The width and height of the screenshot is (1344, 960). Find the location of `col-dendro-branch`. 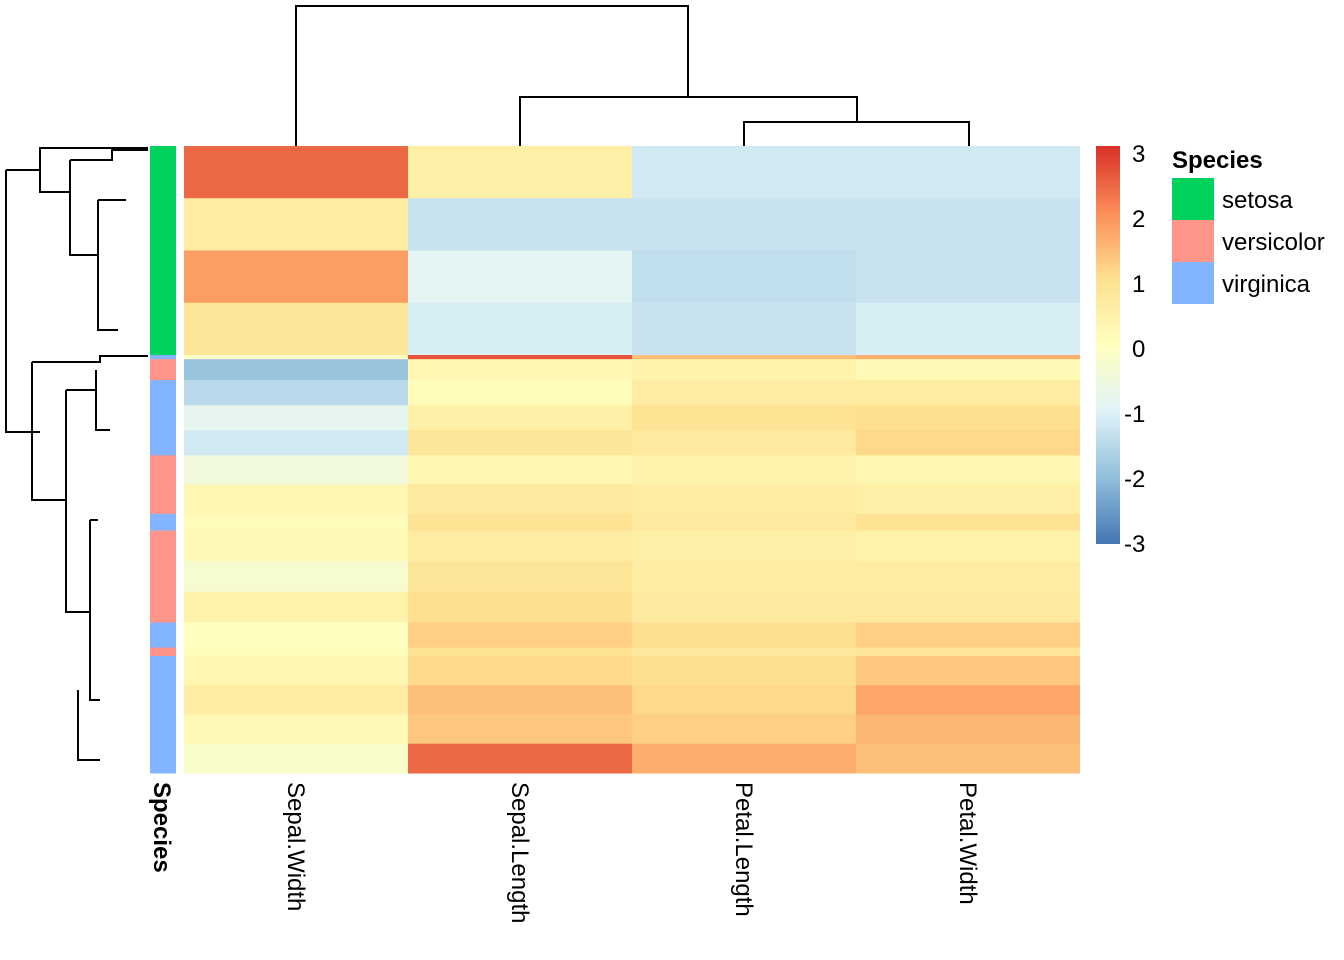

col-dendro-branch is located at coordinates (856, 133).